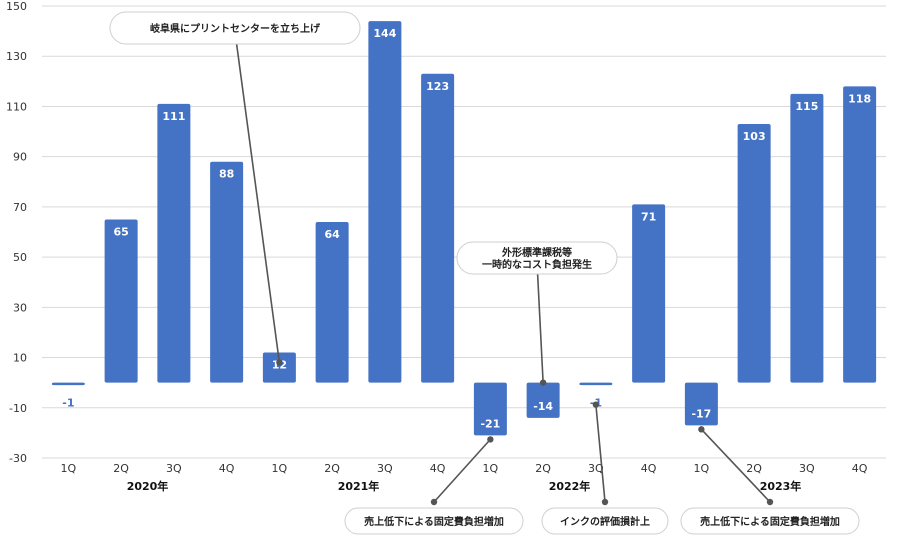 The width and height of the screenshot is (899, 551). I want to click on data-label: -17, so click(701, 413).